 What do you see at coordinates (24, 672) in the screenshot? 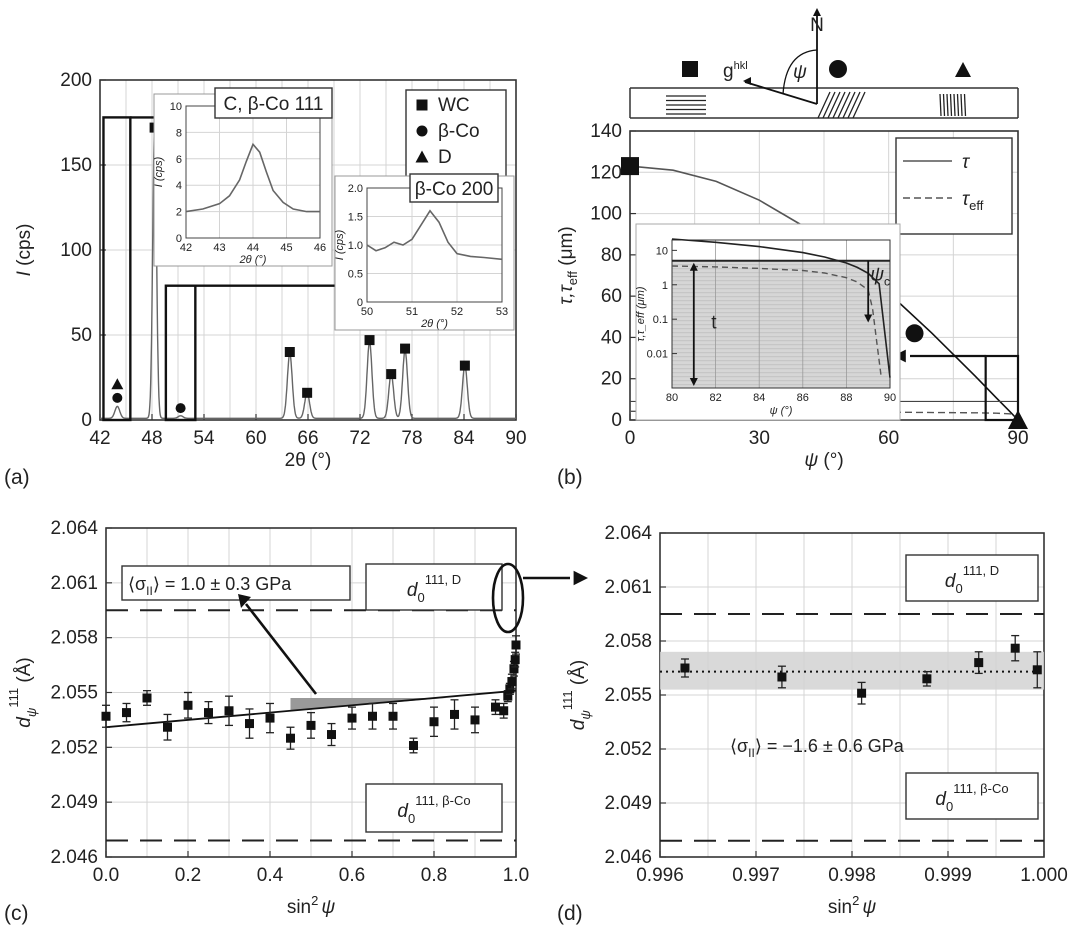
I see `y-axis-unit: (Å)` at bounding box center [24, 672].